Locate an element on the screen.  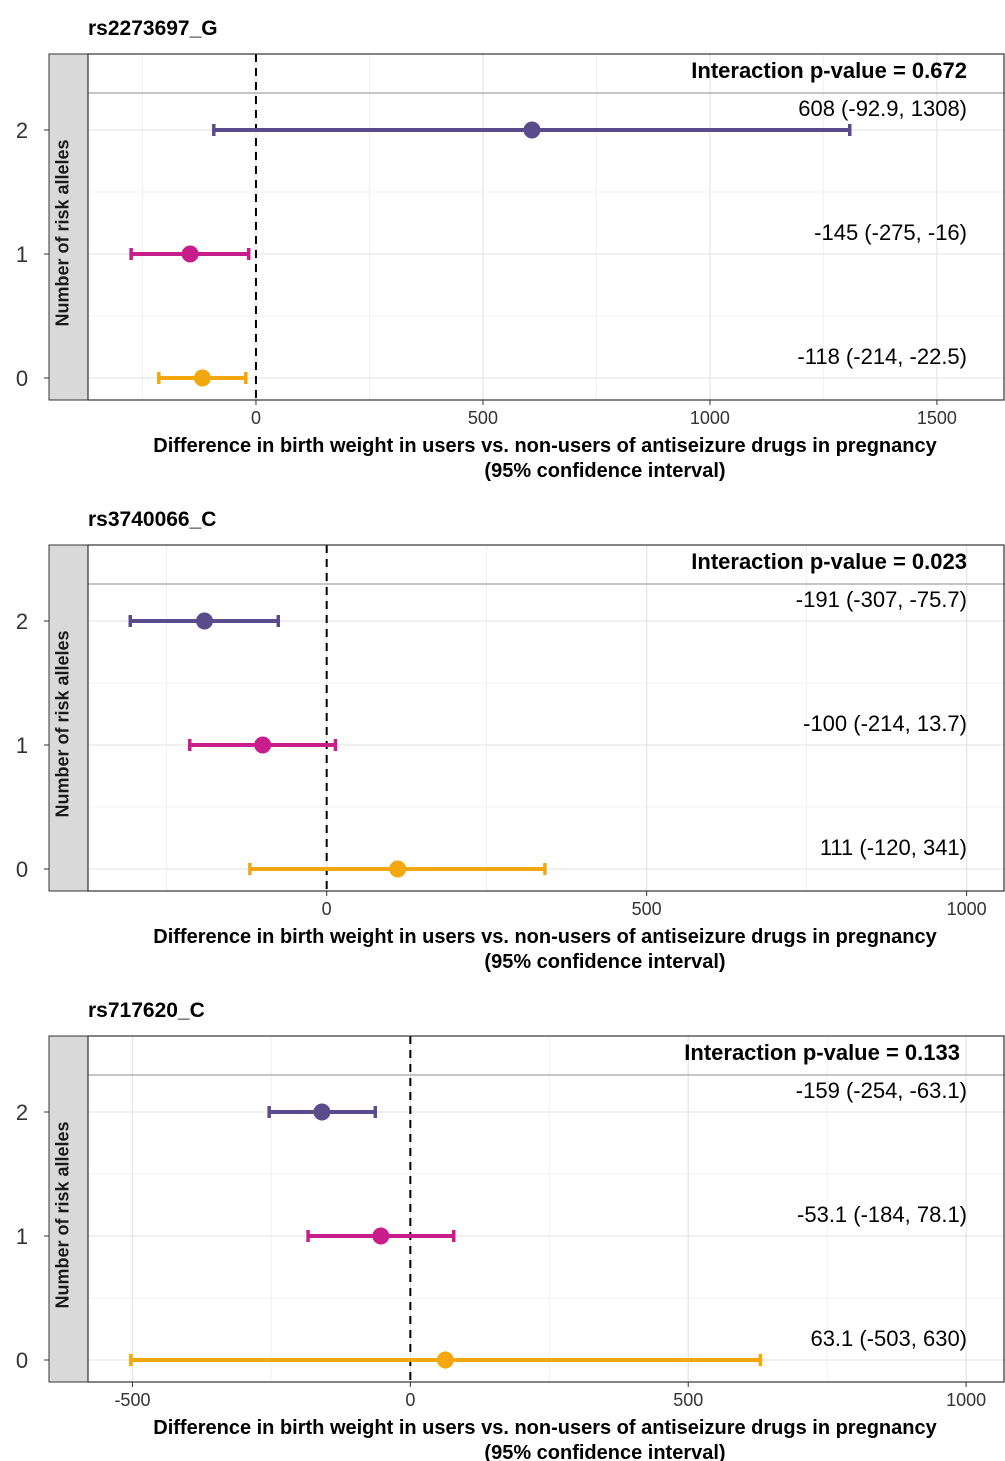
panel-title: rs3740066_C is located at coordinates (152, 519).